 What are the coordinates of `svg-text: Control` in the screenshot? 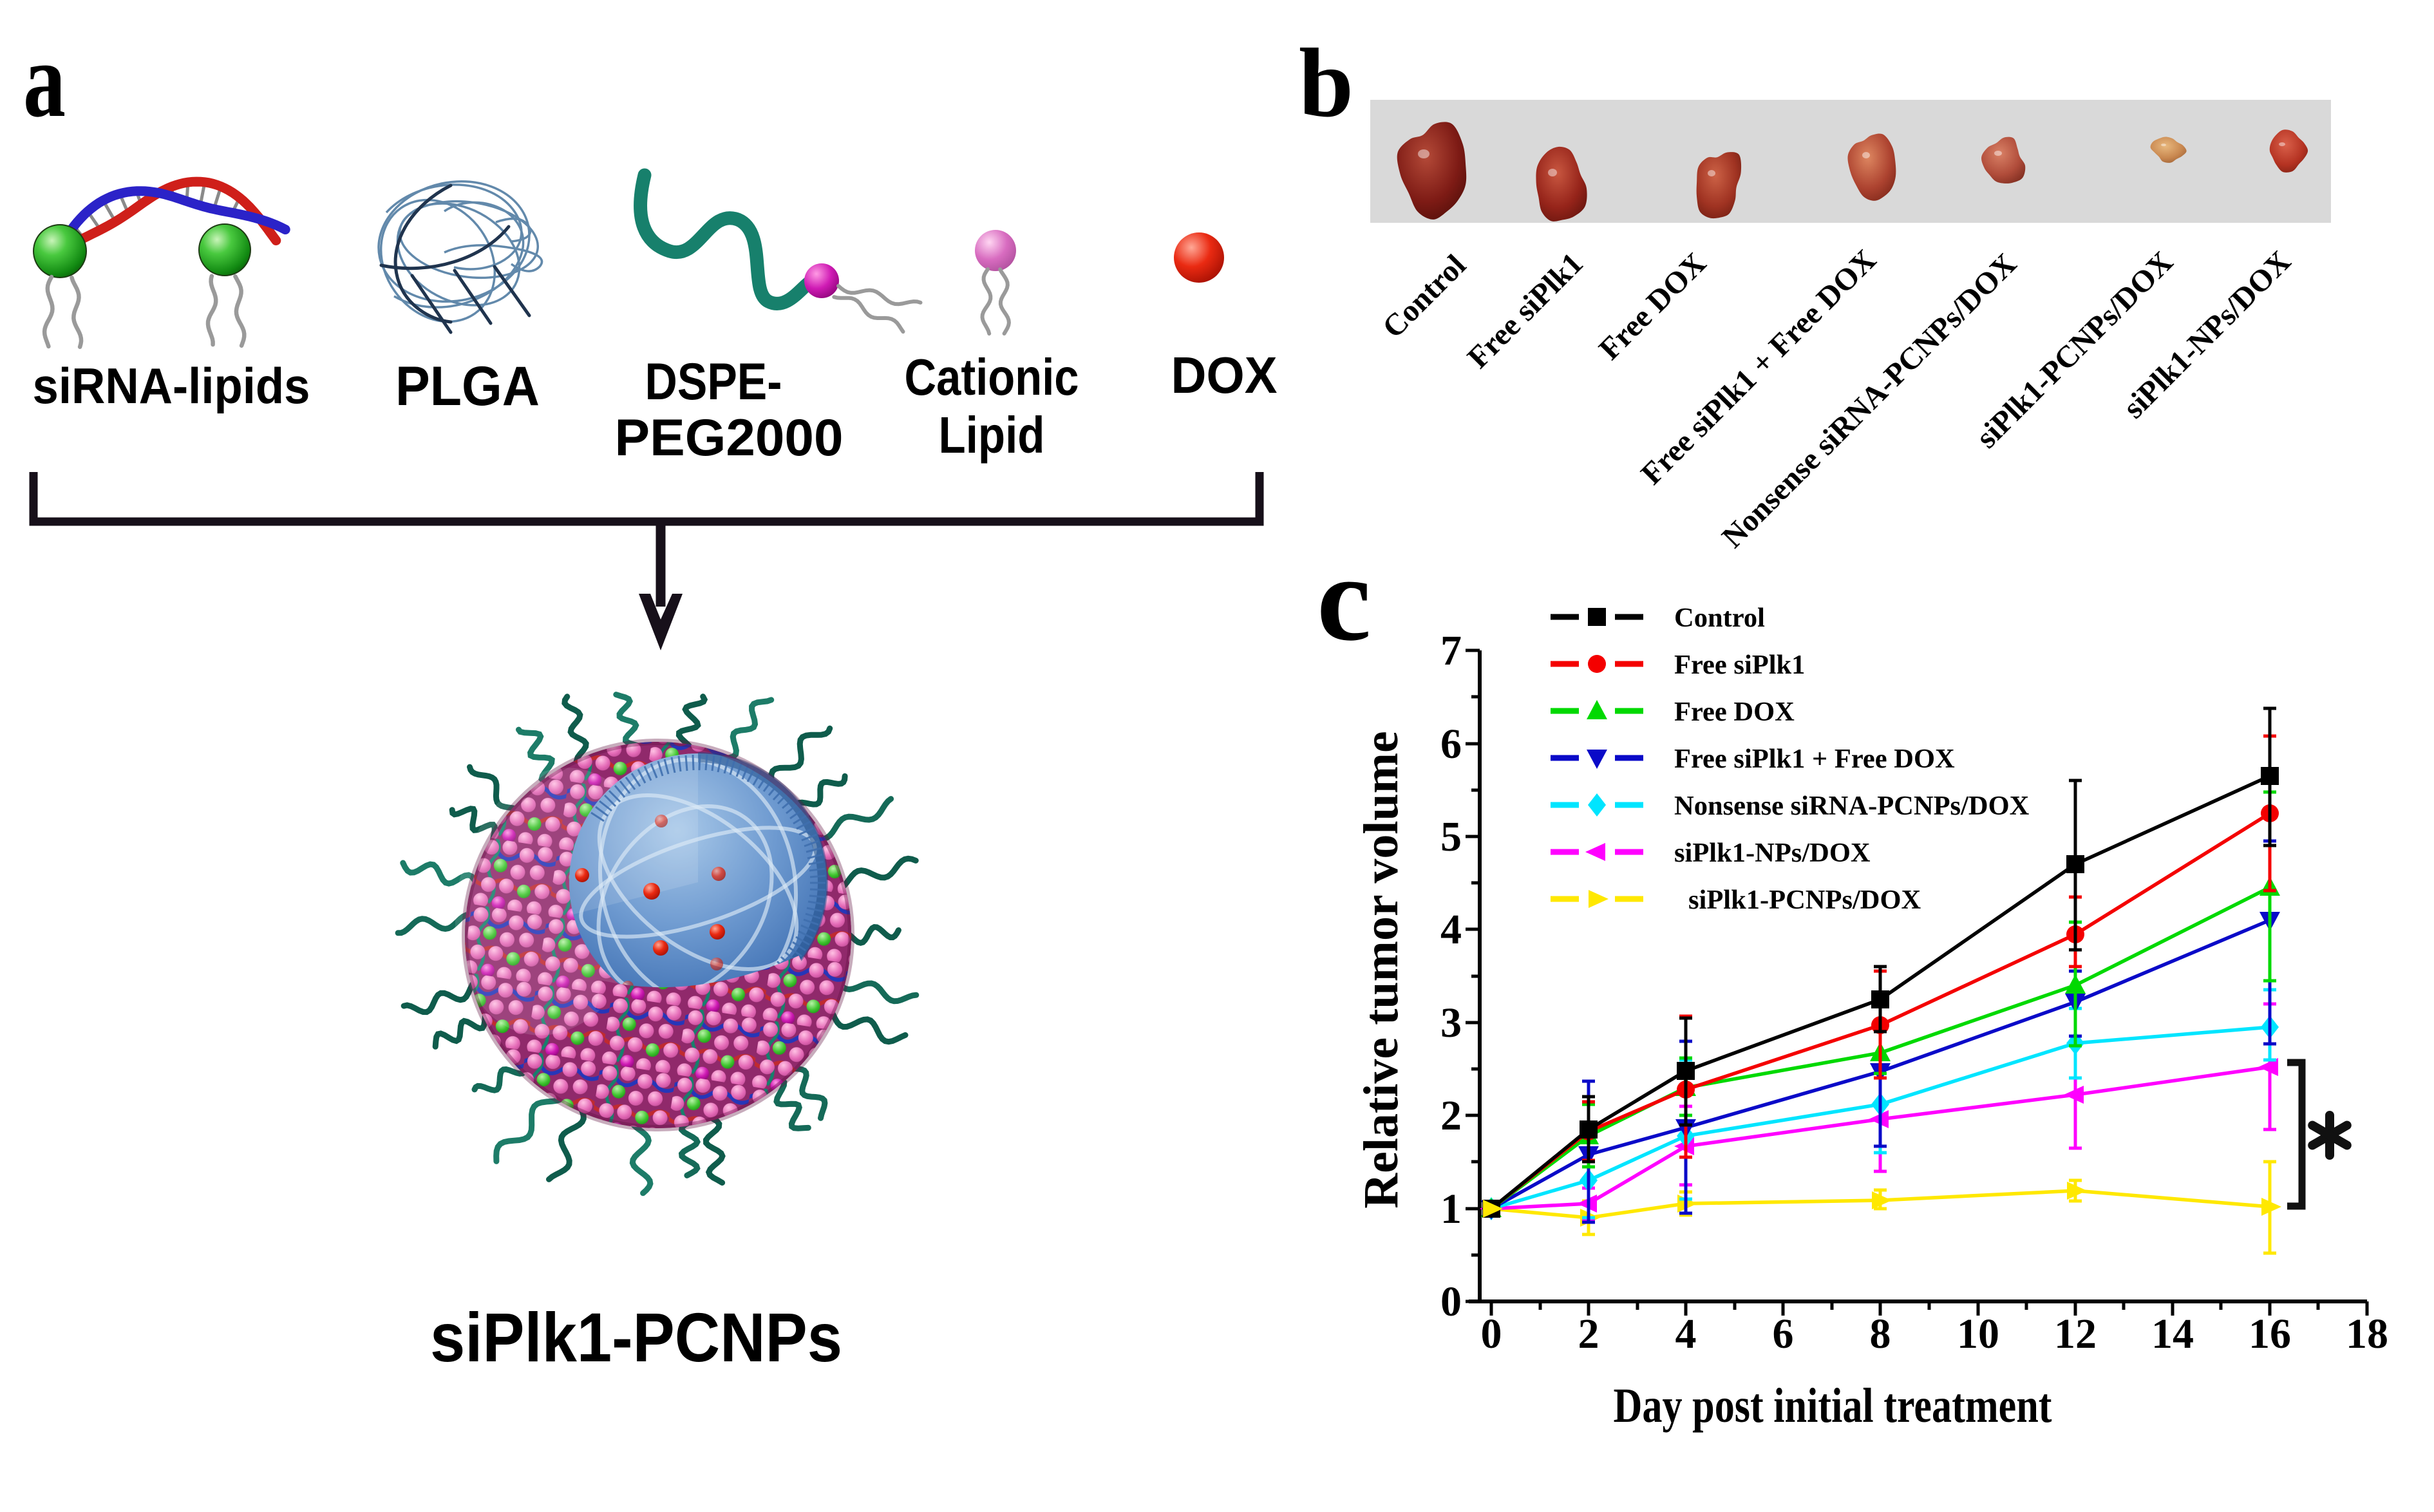 It's located at (1719, 618).